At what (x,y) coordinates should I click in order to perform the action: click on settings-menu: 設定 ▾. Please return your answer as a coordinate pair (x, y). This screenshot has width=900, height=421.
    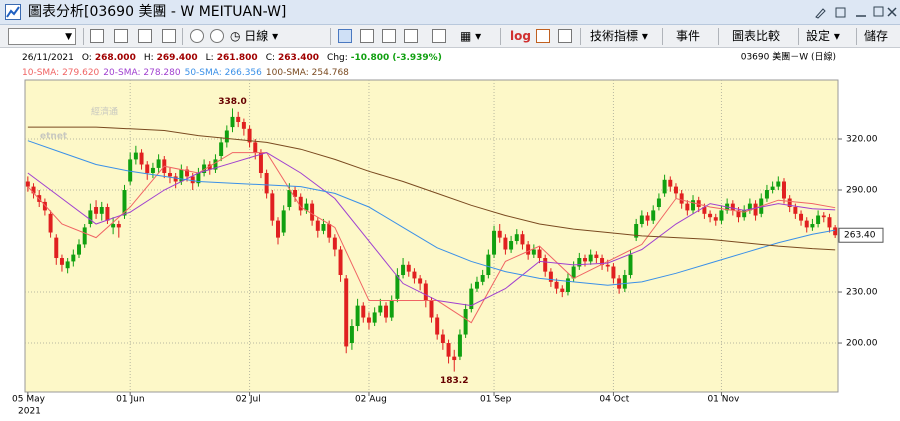
    Looking at the image, I should click on (823, 36).